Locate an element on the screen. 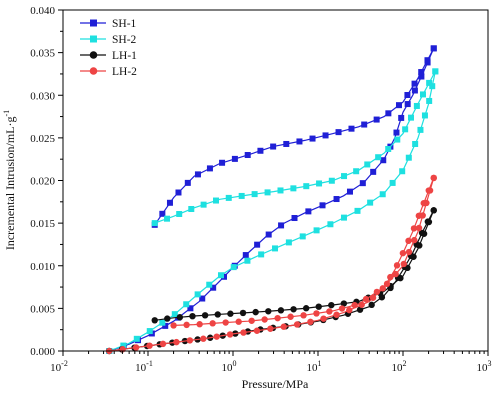  y-axis-title-main: Incremental Intrusion/mL·g is located at coordinates (10, 184).